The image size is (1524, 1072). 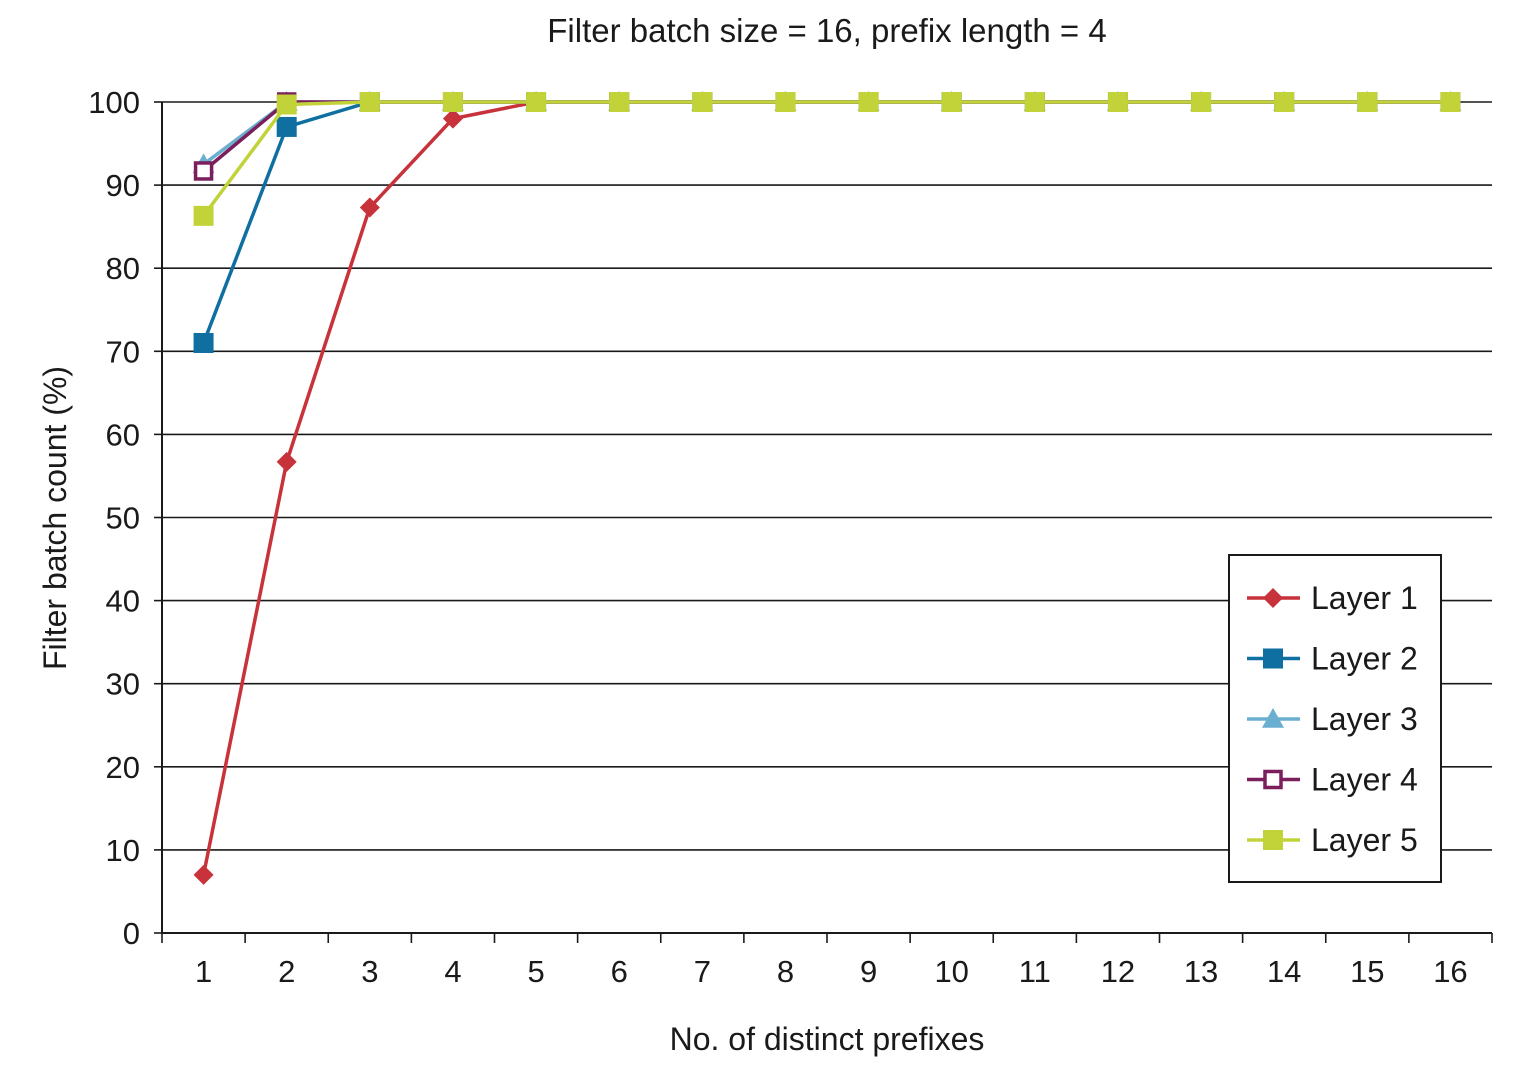 I want to click on legend-label: Layer 4, so click(x=1364, y=780).